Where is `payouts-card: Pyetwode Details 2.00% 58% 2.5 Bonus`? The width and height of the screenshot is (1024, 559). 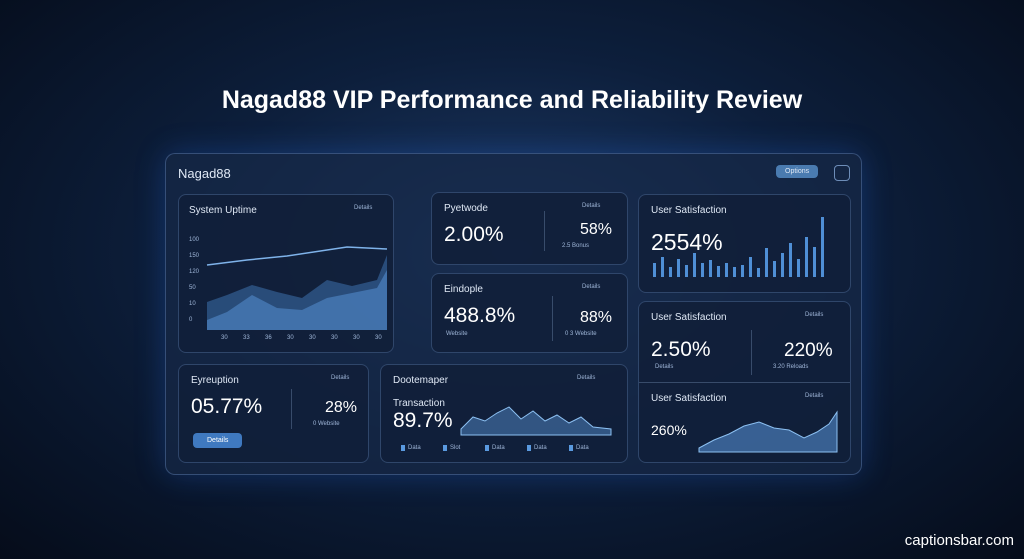
payouts-card: Pyetwode Details 2.00% 58% 2.5 Bonus is located at coordinates (529, 228).